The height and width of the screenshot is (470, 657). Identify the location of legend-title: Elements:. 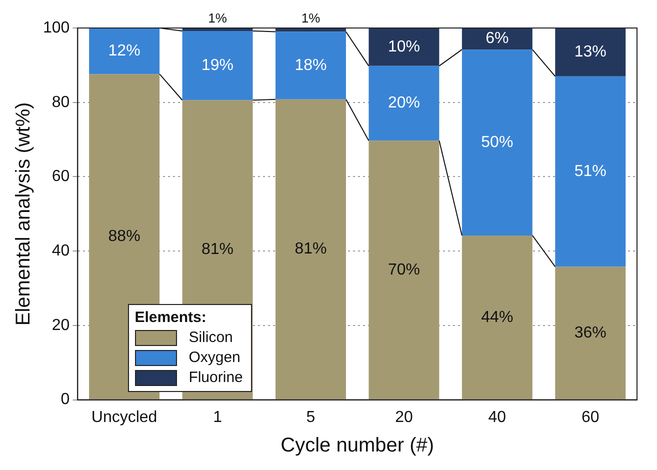
(171, 318).